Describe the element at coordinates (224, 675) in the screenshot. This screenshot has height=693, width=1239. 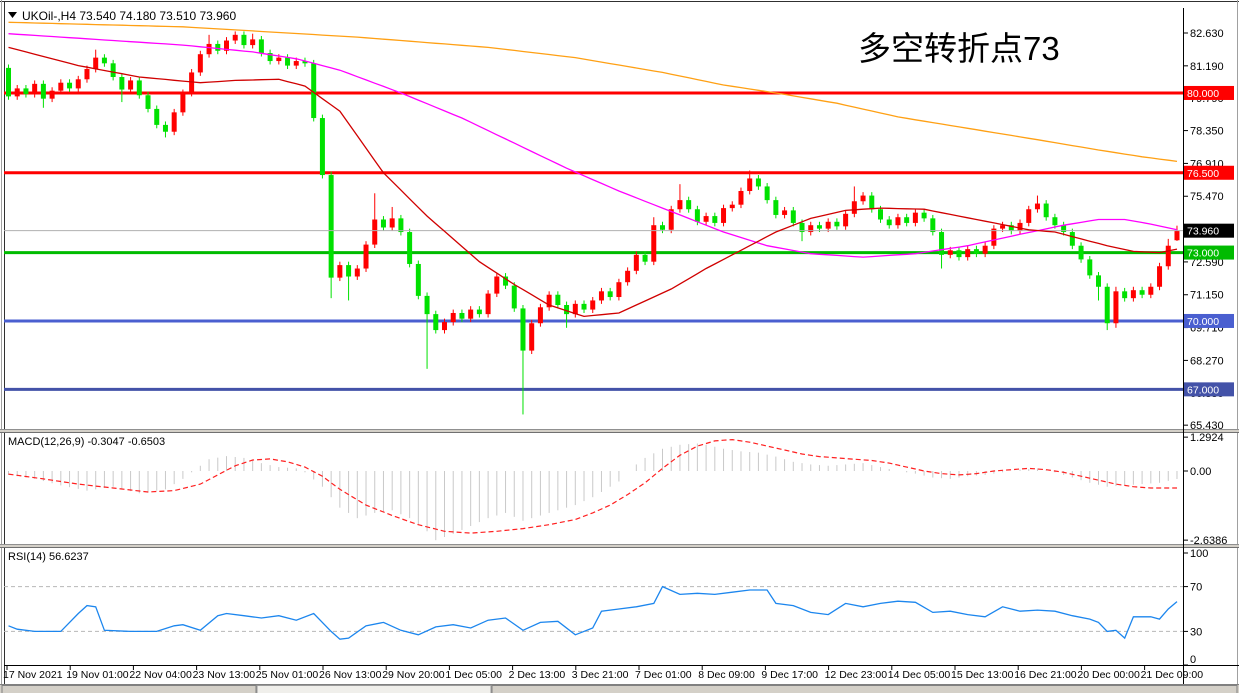
I see `x-tick-label: 23 Nov 13:00` at that location.